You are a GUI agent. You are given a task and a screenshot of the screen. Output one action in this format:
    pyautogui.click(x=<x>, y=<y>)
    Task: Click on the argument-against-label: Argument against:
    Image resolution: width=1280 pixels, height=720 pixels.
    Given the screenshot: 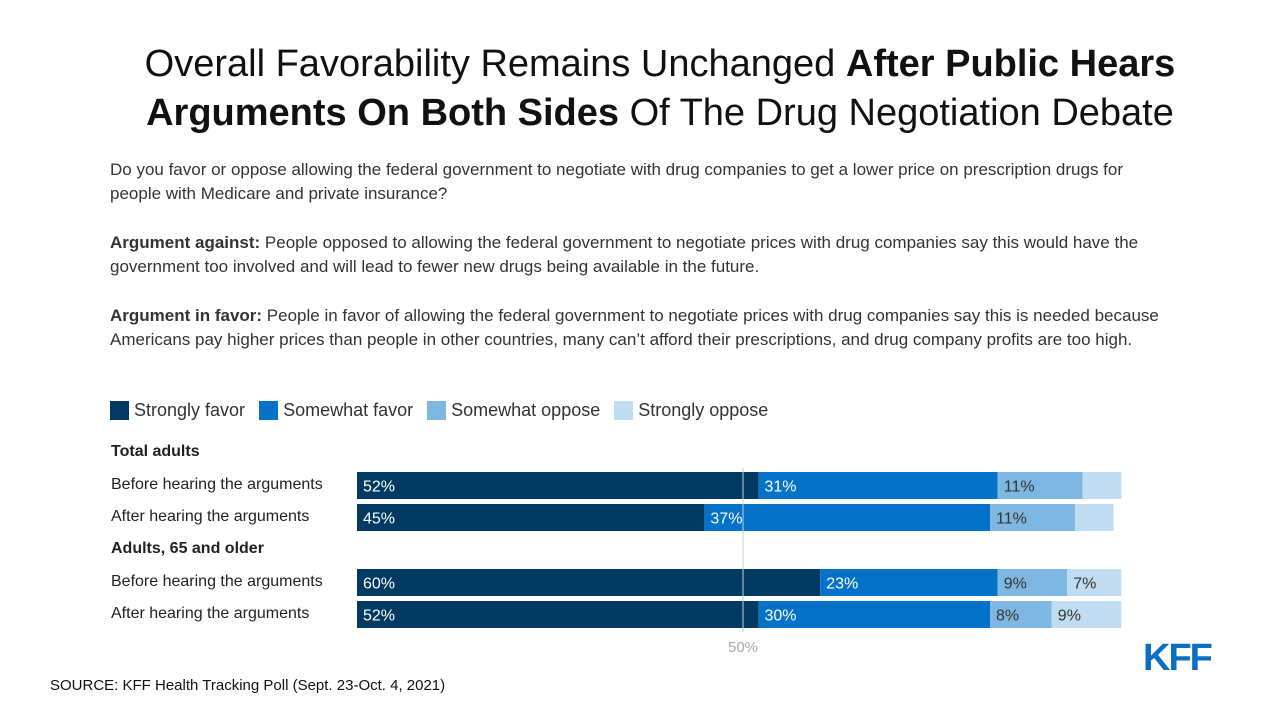 What is the action you would take?
    pyautogui.click(x=185, y=242)
    